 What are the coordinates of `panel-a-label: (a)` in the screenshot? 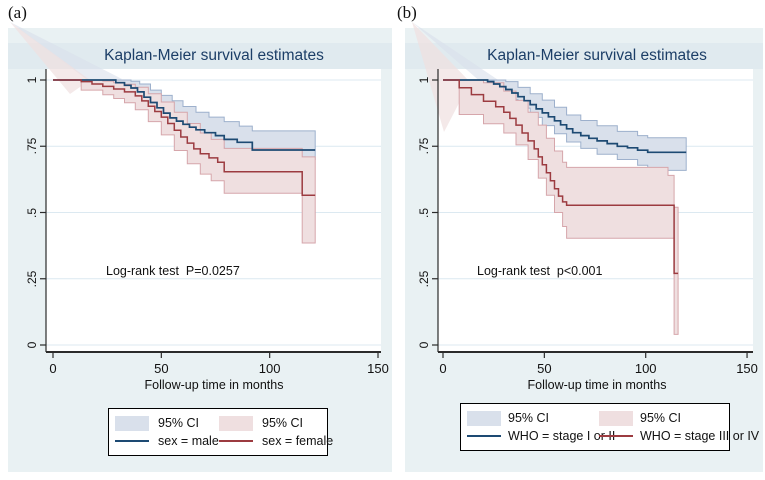 It's located at (17, 12).